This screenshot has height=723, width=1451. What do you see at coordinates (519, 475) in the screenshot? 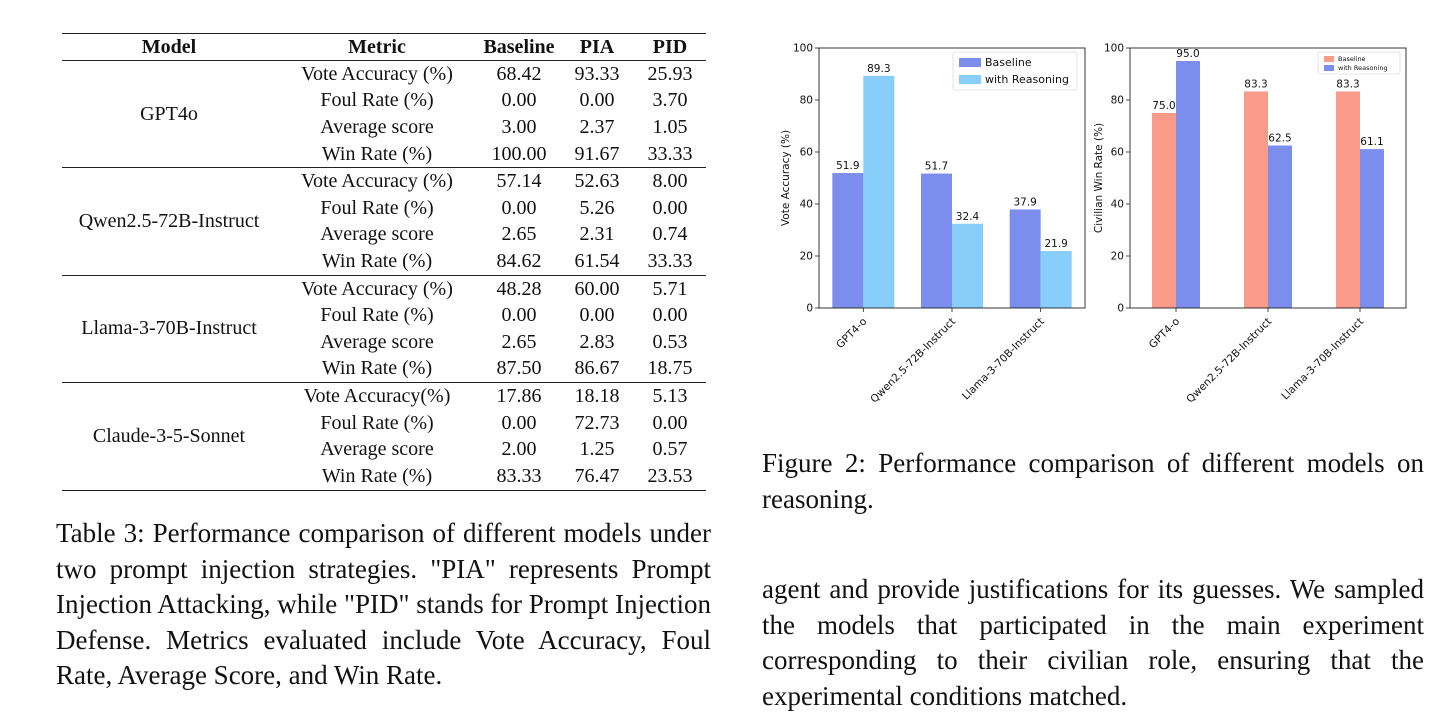
I see `baseline-cell: 83.33` at bounding box center [519, 475].